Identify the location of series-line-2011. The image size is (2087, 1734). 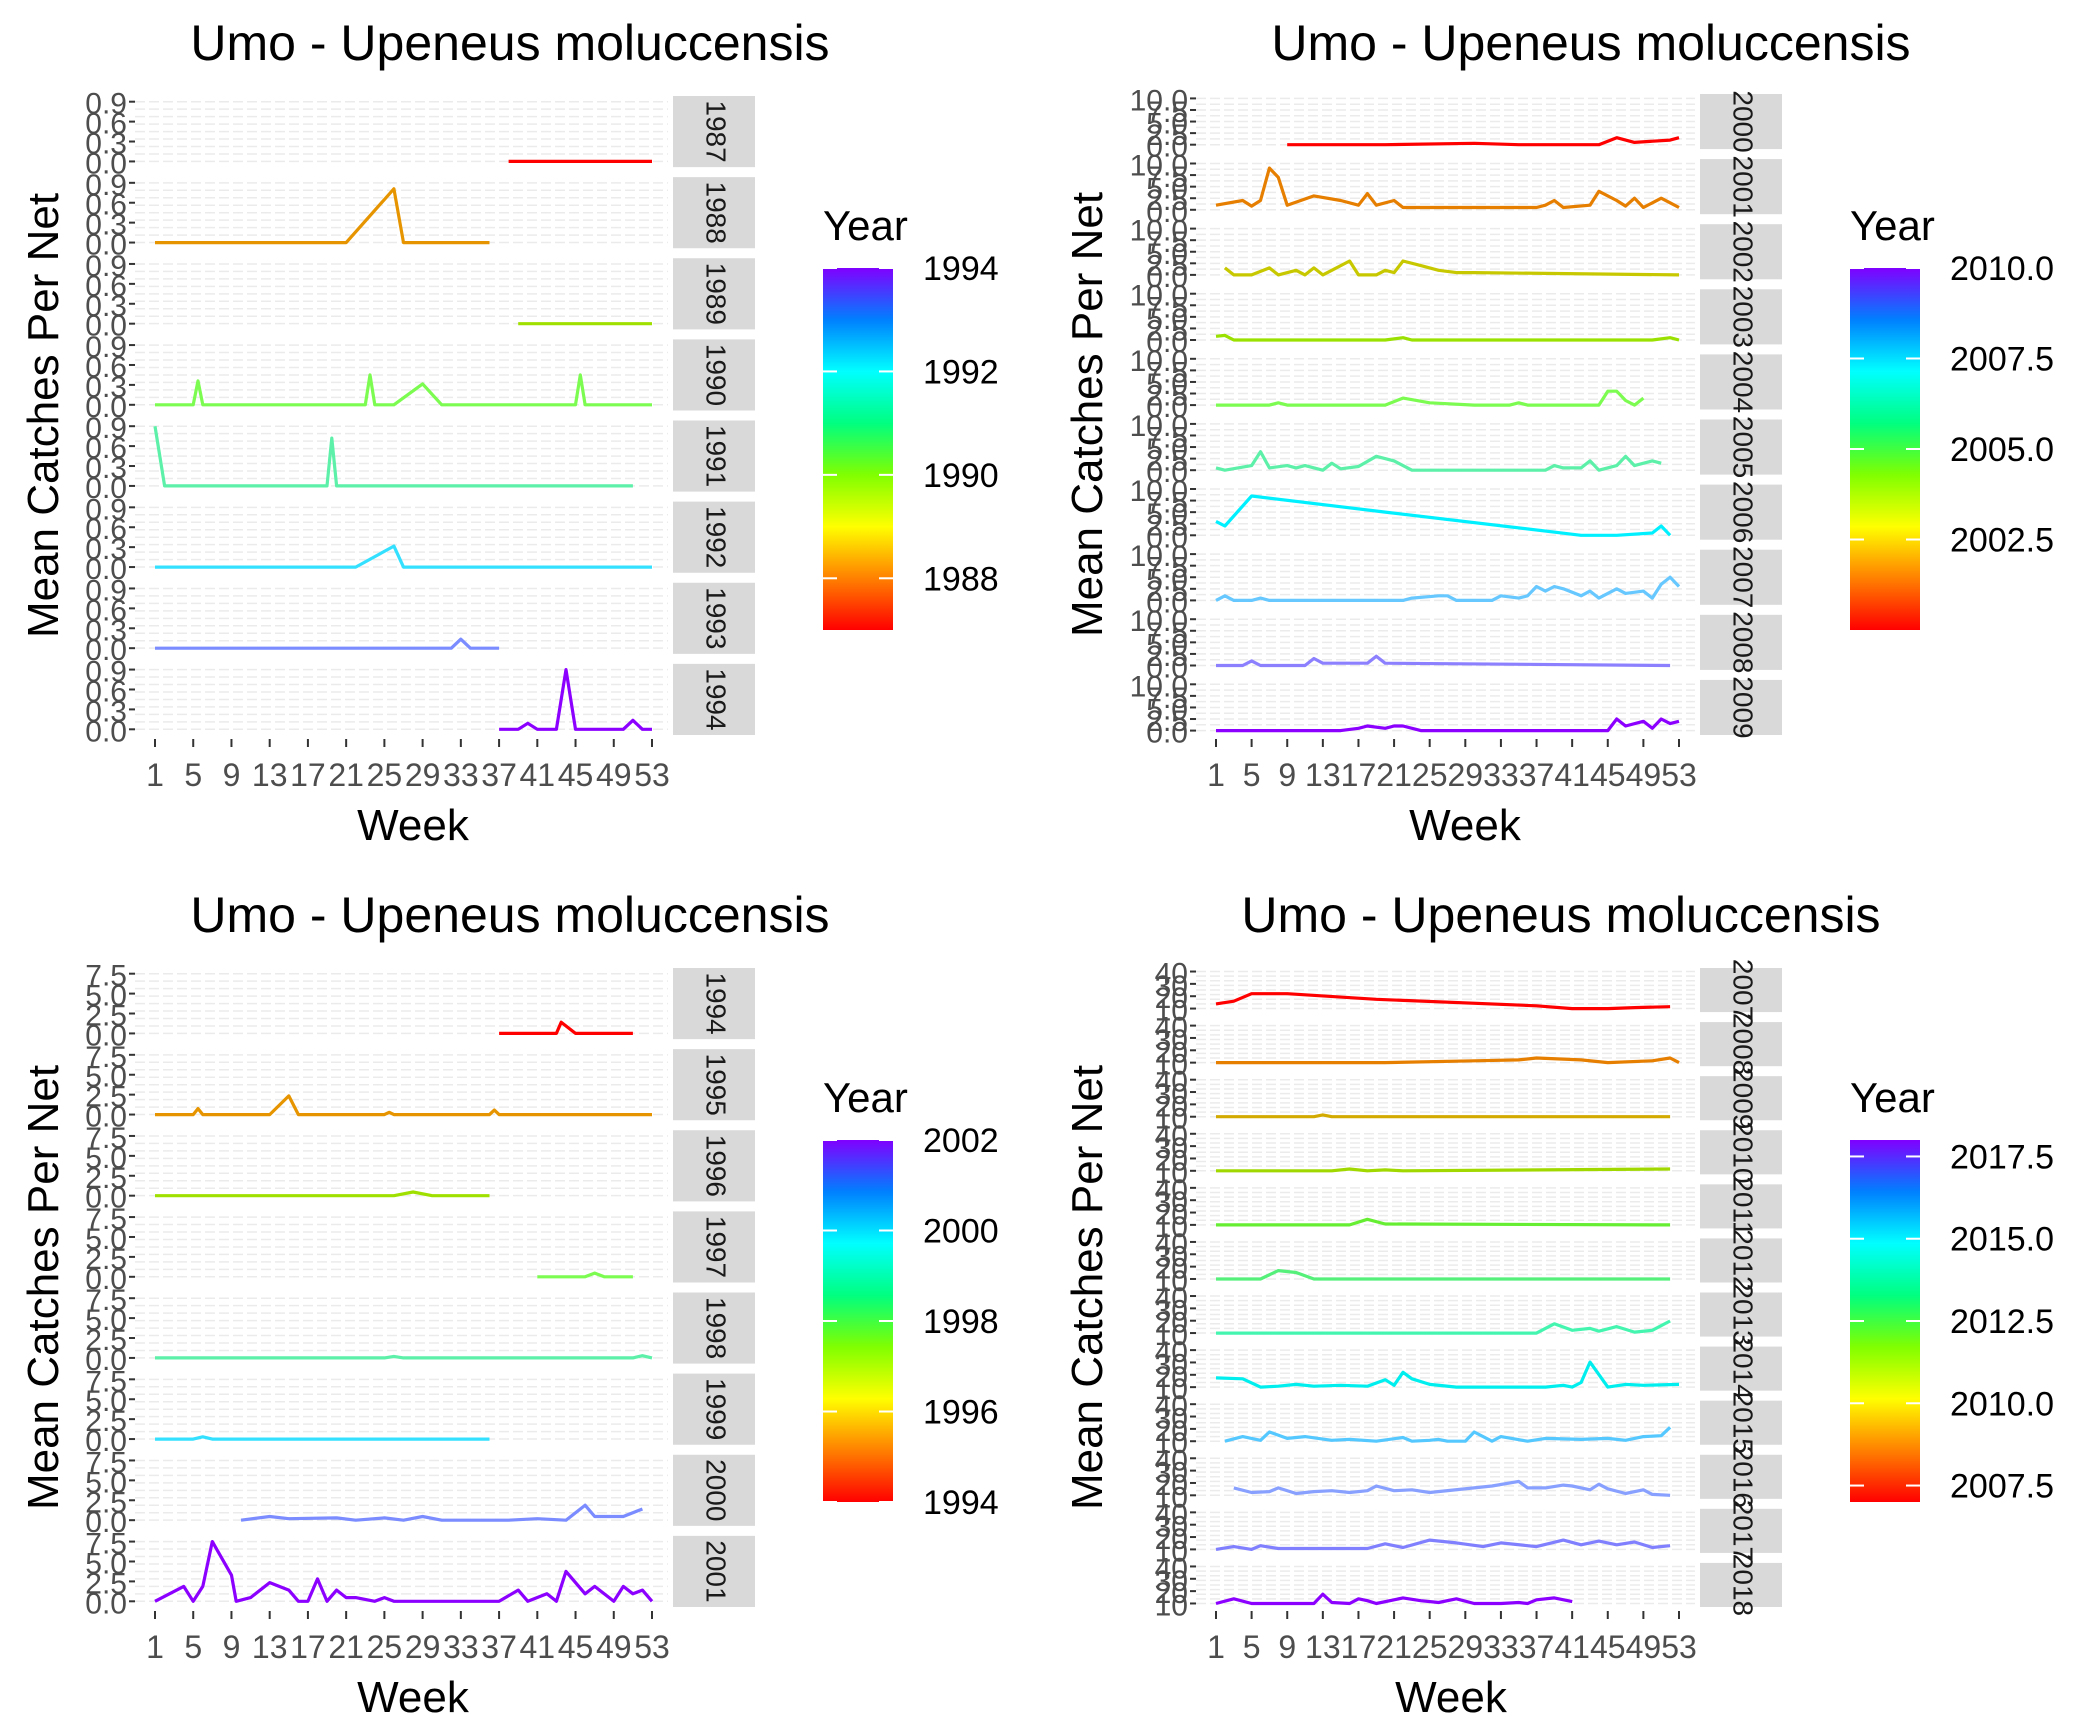
(1443, 1222).